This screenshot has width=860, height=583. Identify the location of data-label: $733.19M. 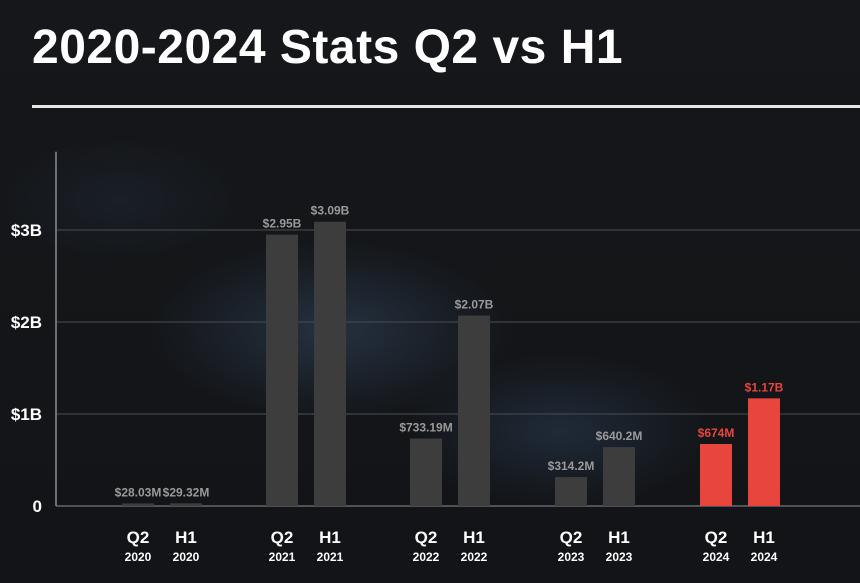
(425, 428).